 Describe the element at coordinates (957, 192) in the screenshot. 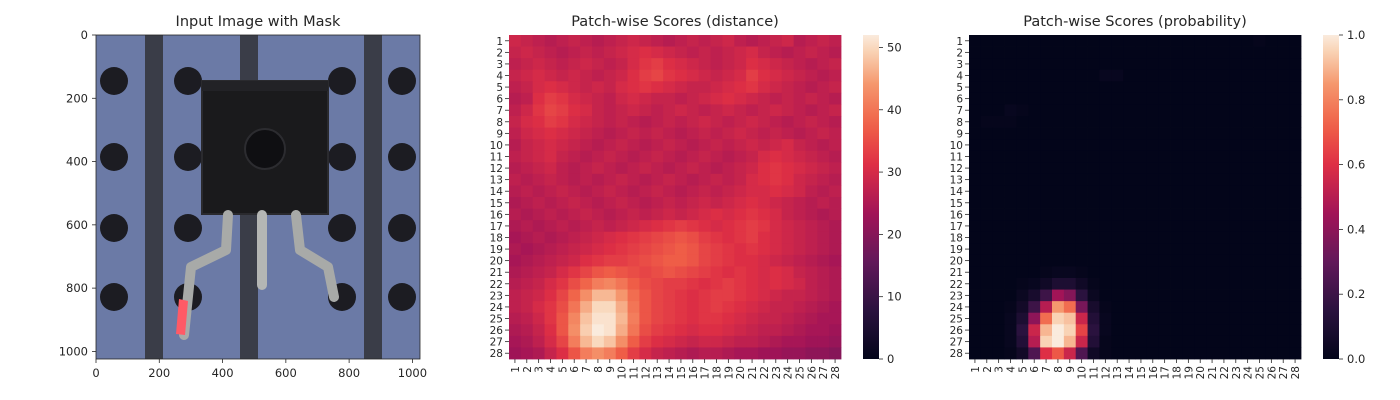

I see `y-tick-label: 14` at that location.